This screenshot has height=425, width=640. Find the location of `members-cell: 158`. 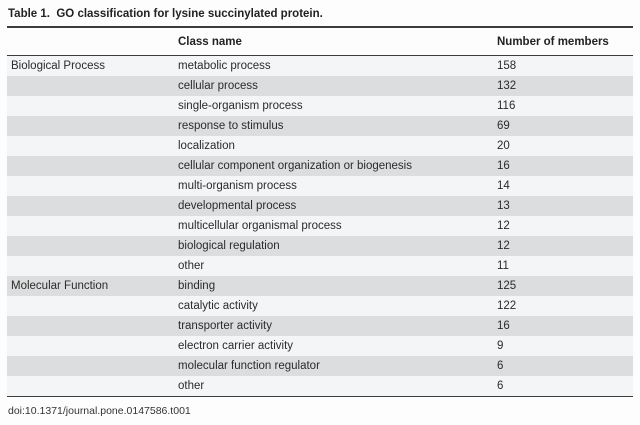

members-cell: 158 is located at coordinates (507, 66).